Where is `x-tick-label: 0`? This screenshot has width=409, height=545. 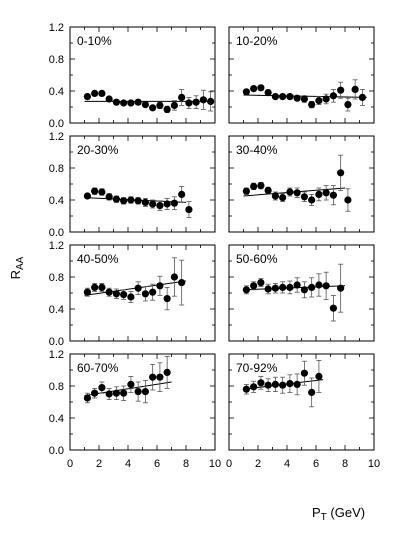 x-tick-label: 0 is located at coordinates (229, 464).